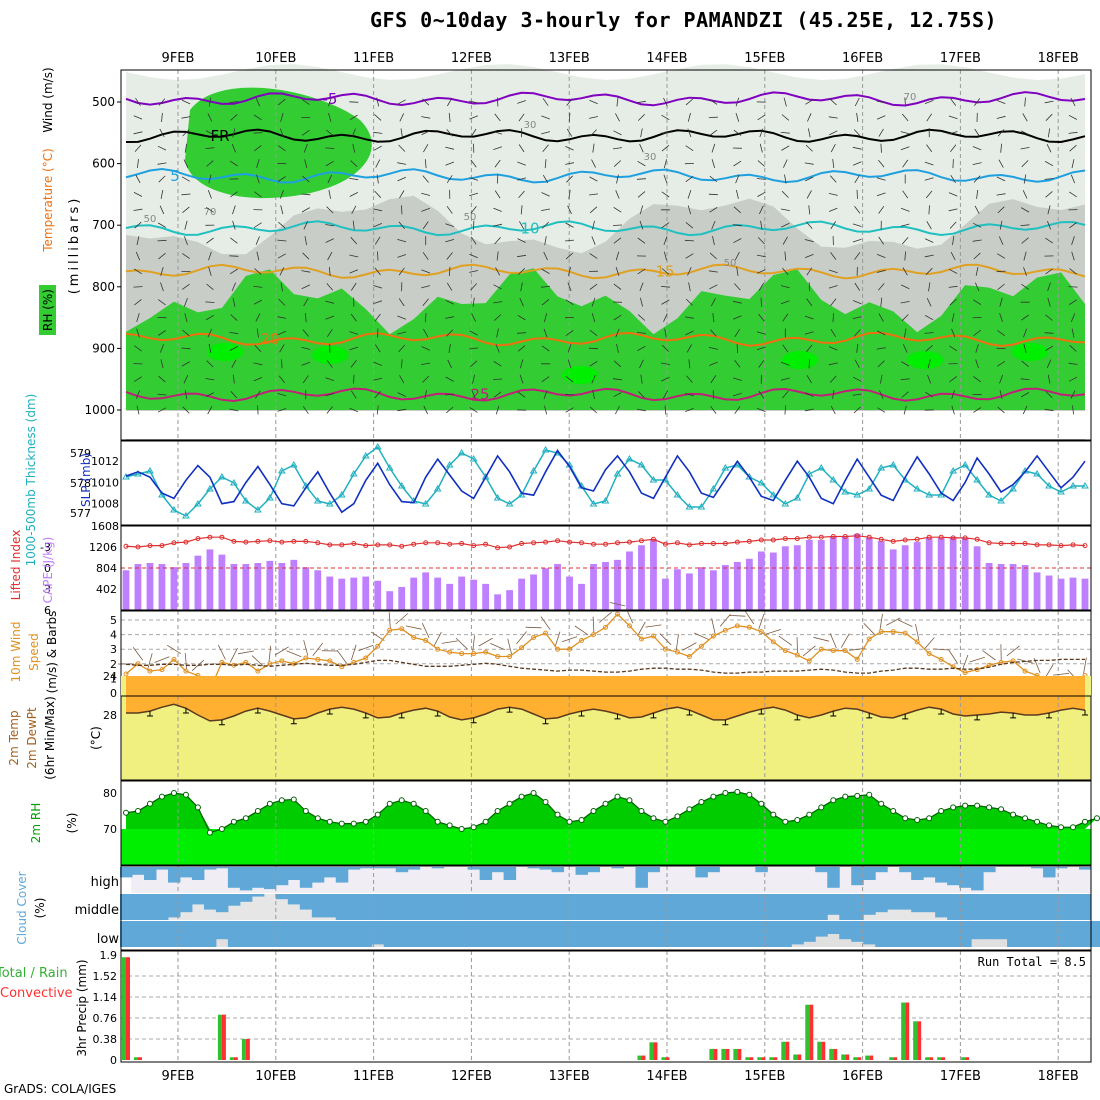 The height and width of the screenshot is (1100, 1100). What do you see at coordinates (40, 908) in the screenshot?
I see `cloud-axis-label: (%)` at bounding box center [40, 908].